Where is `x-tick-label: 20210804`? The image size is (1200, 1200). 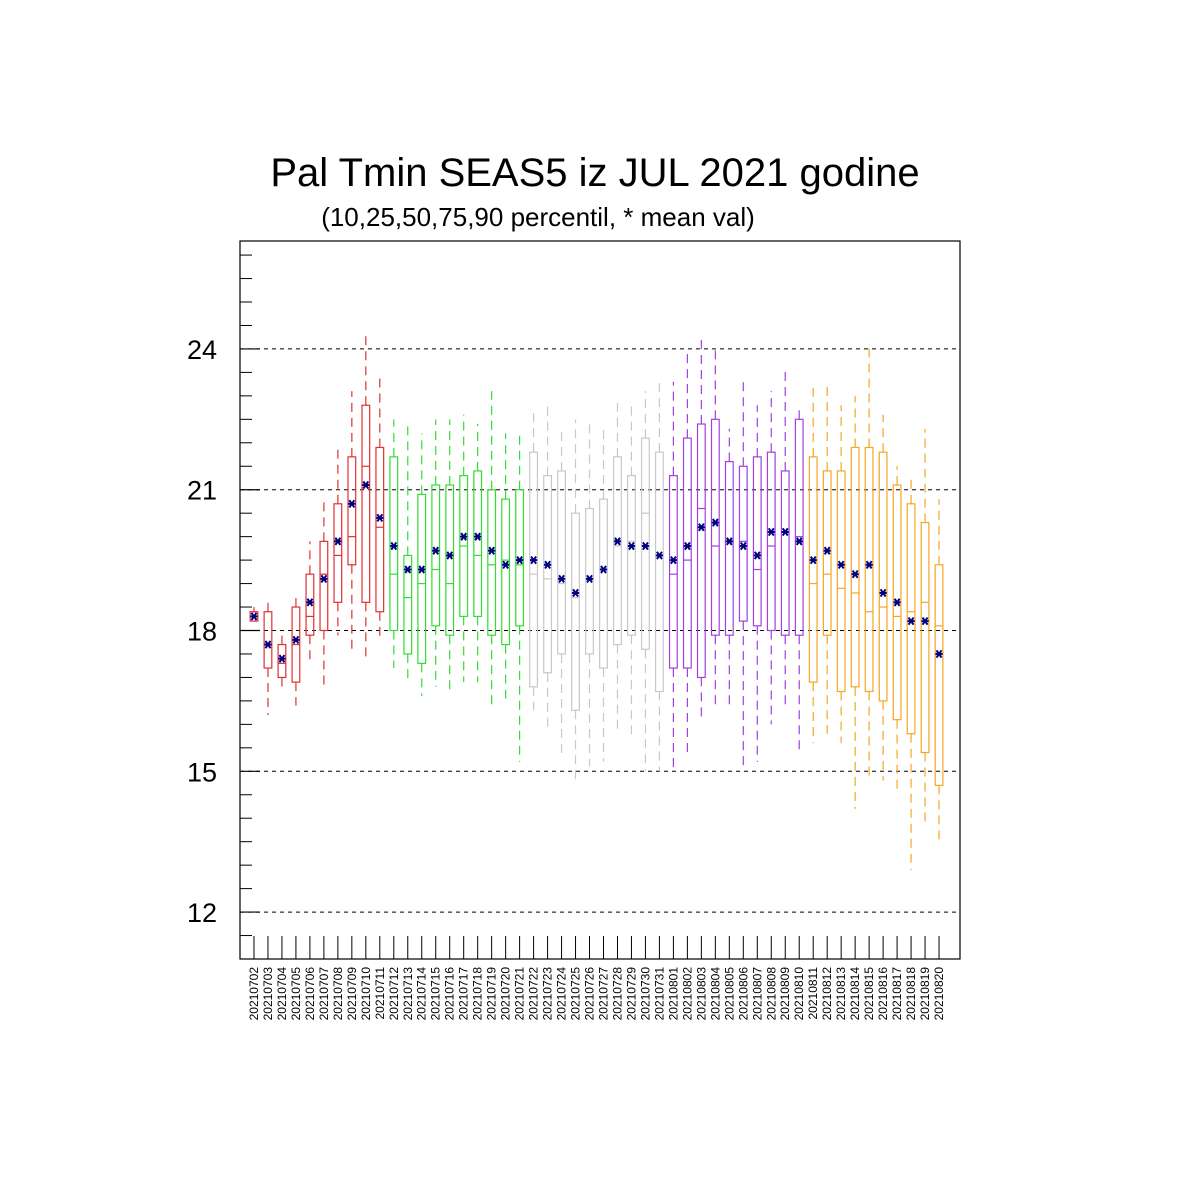
x-tick-label: 20210804 is located at coordinates (715, 994).